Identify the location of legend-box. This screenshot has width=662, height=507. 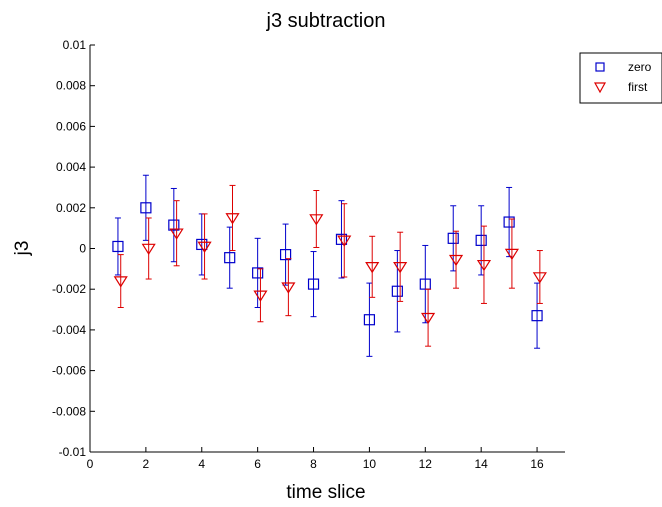
(620, 78).